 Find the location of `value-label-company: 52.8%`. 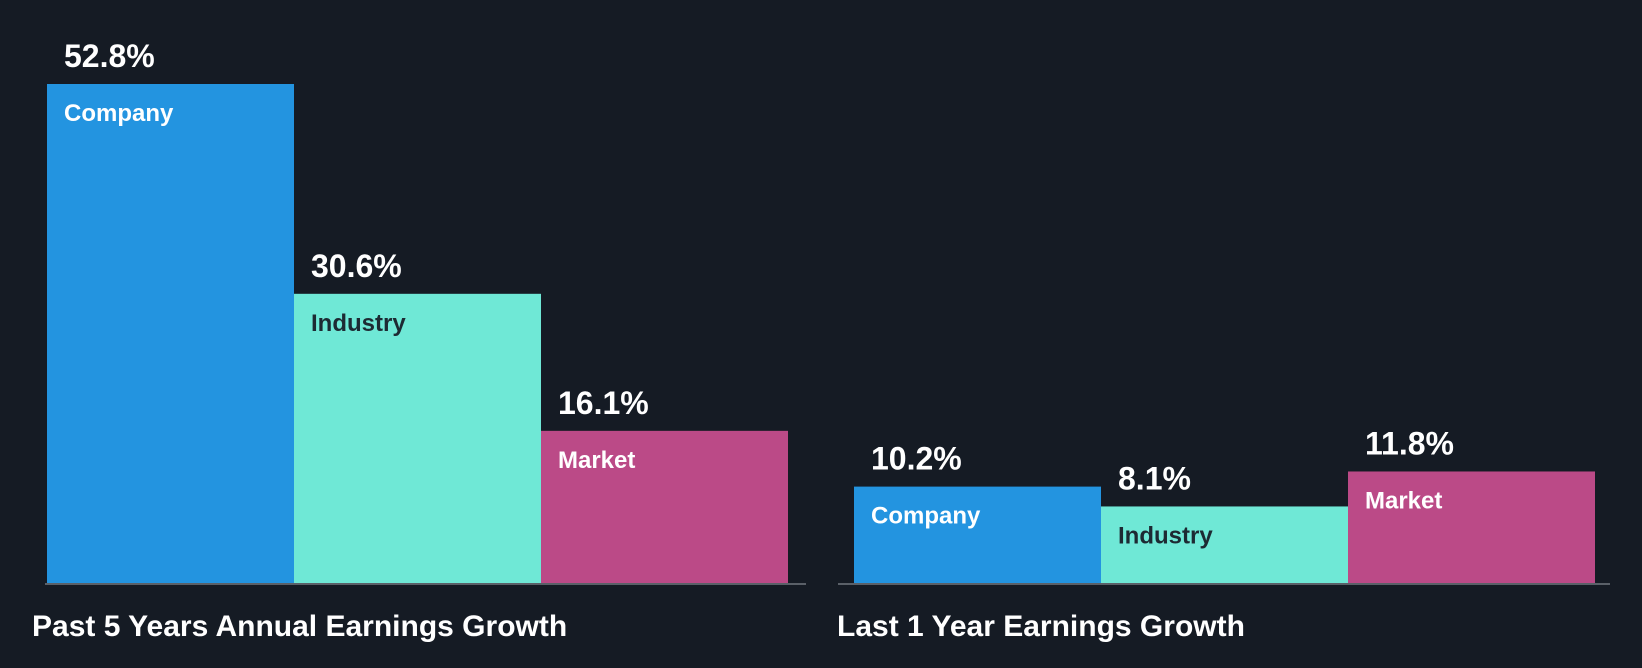

value-label-company: 52.8% is located at coordinates (109, 56).